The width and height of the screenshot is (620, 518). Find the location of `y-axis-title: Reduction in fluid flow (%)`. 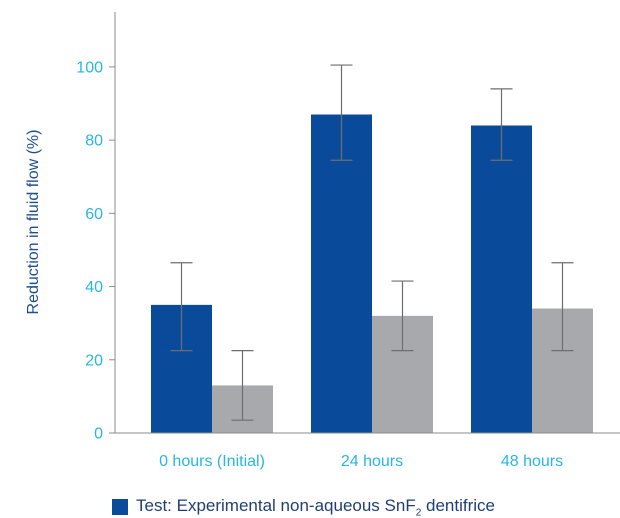

y-axis-title: Reduction in fluid flow (%) is located at coordinates (33, 222).